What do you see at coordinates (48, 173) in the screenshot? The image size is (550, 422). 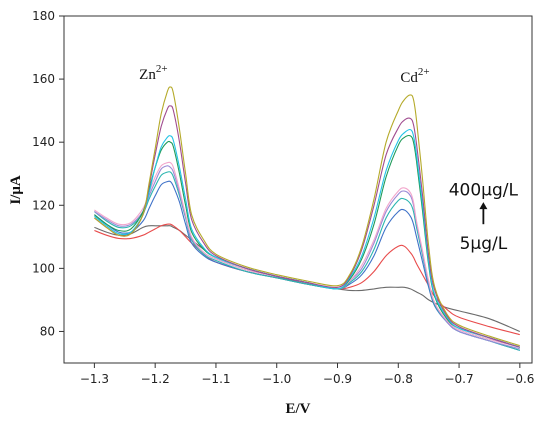 I see `y-axis-ticks: 80 100 120 140 160 180` at bounding box center [48, 173].